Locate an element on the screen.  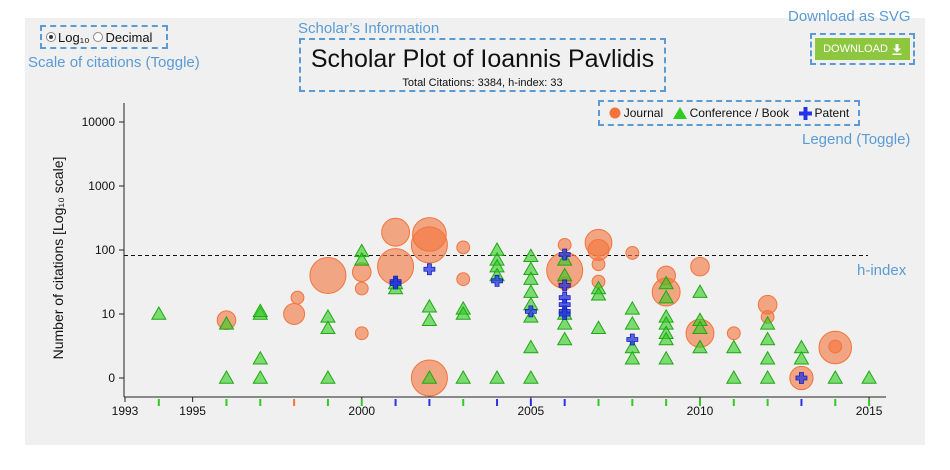
x-tick-label: 2015 is located at coordinates (869, 411).